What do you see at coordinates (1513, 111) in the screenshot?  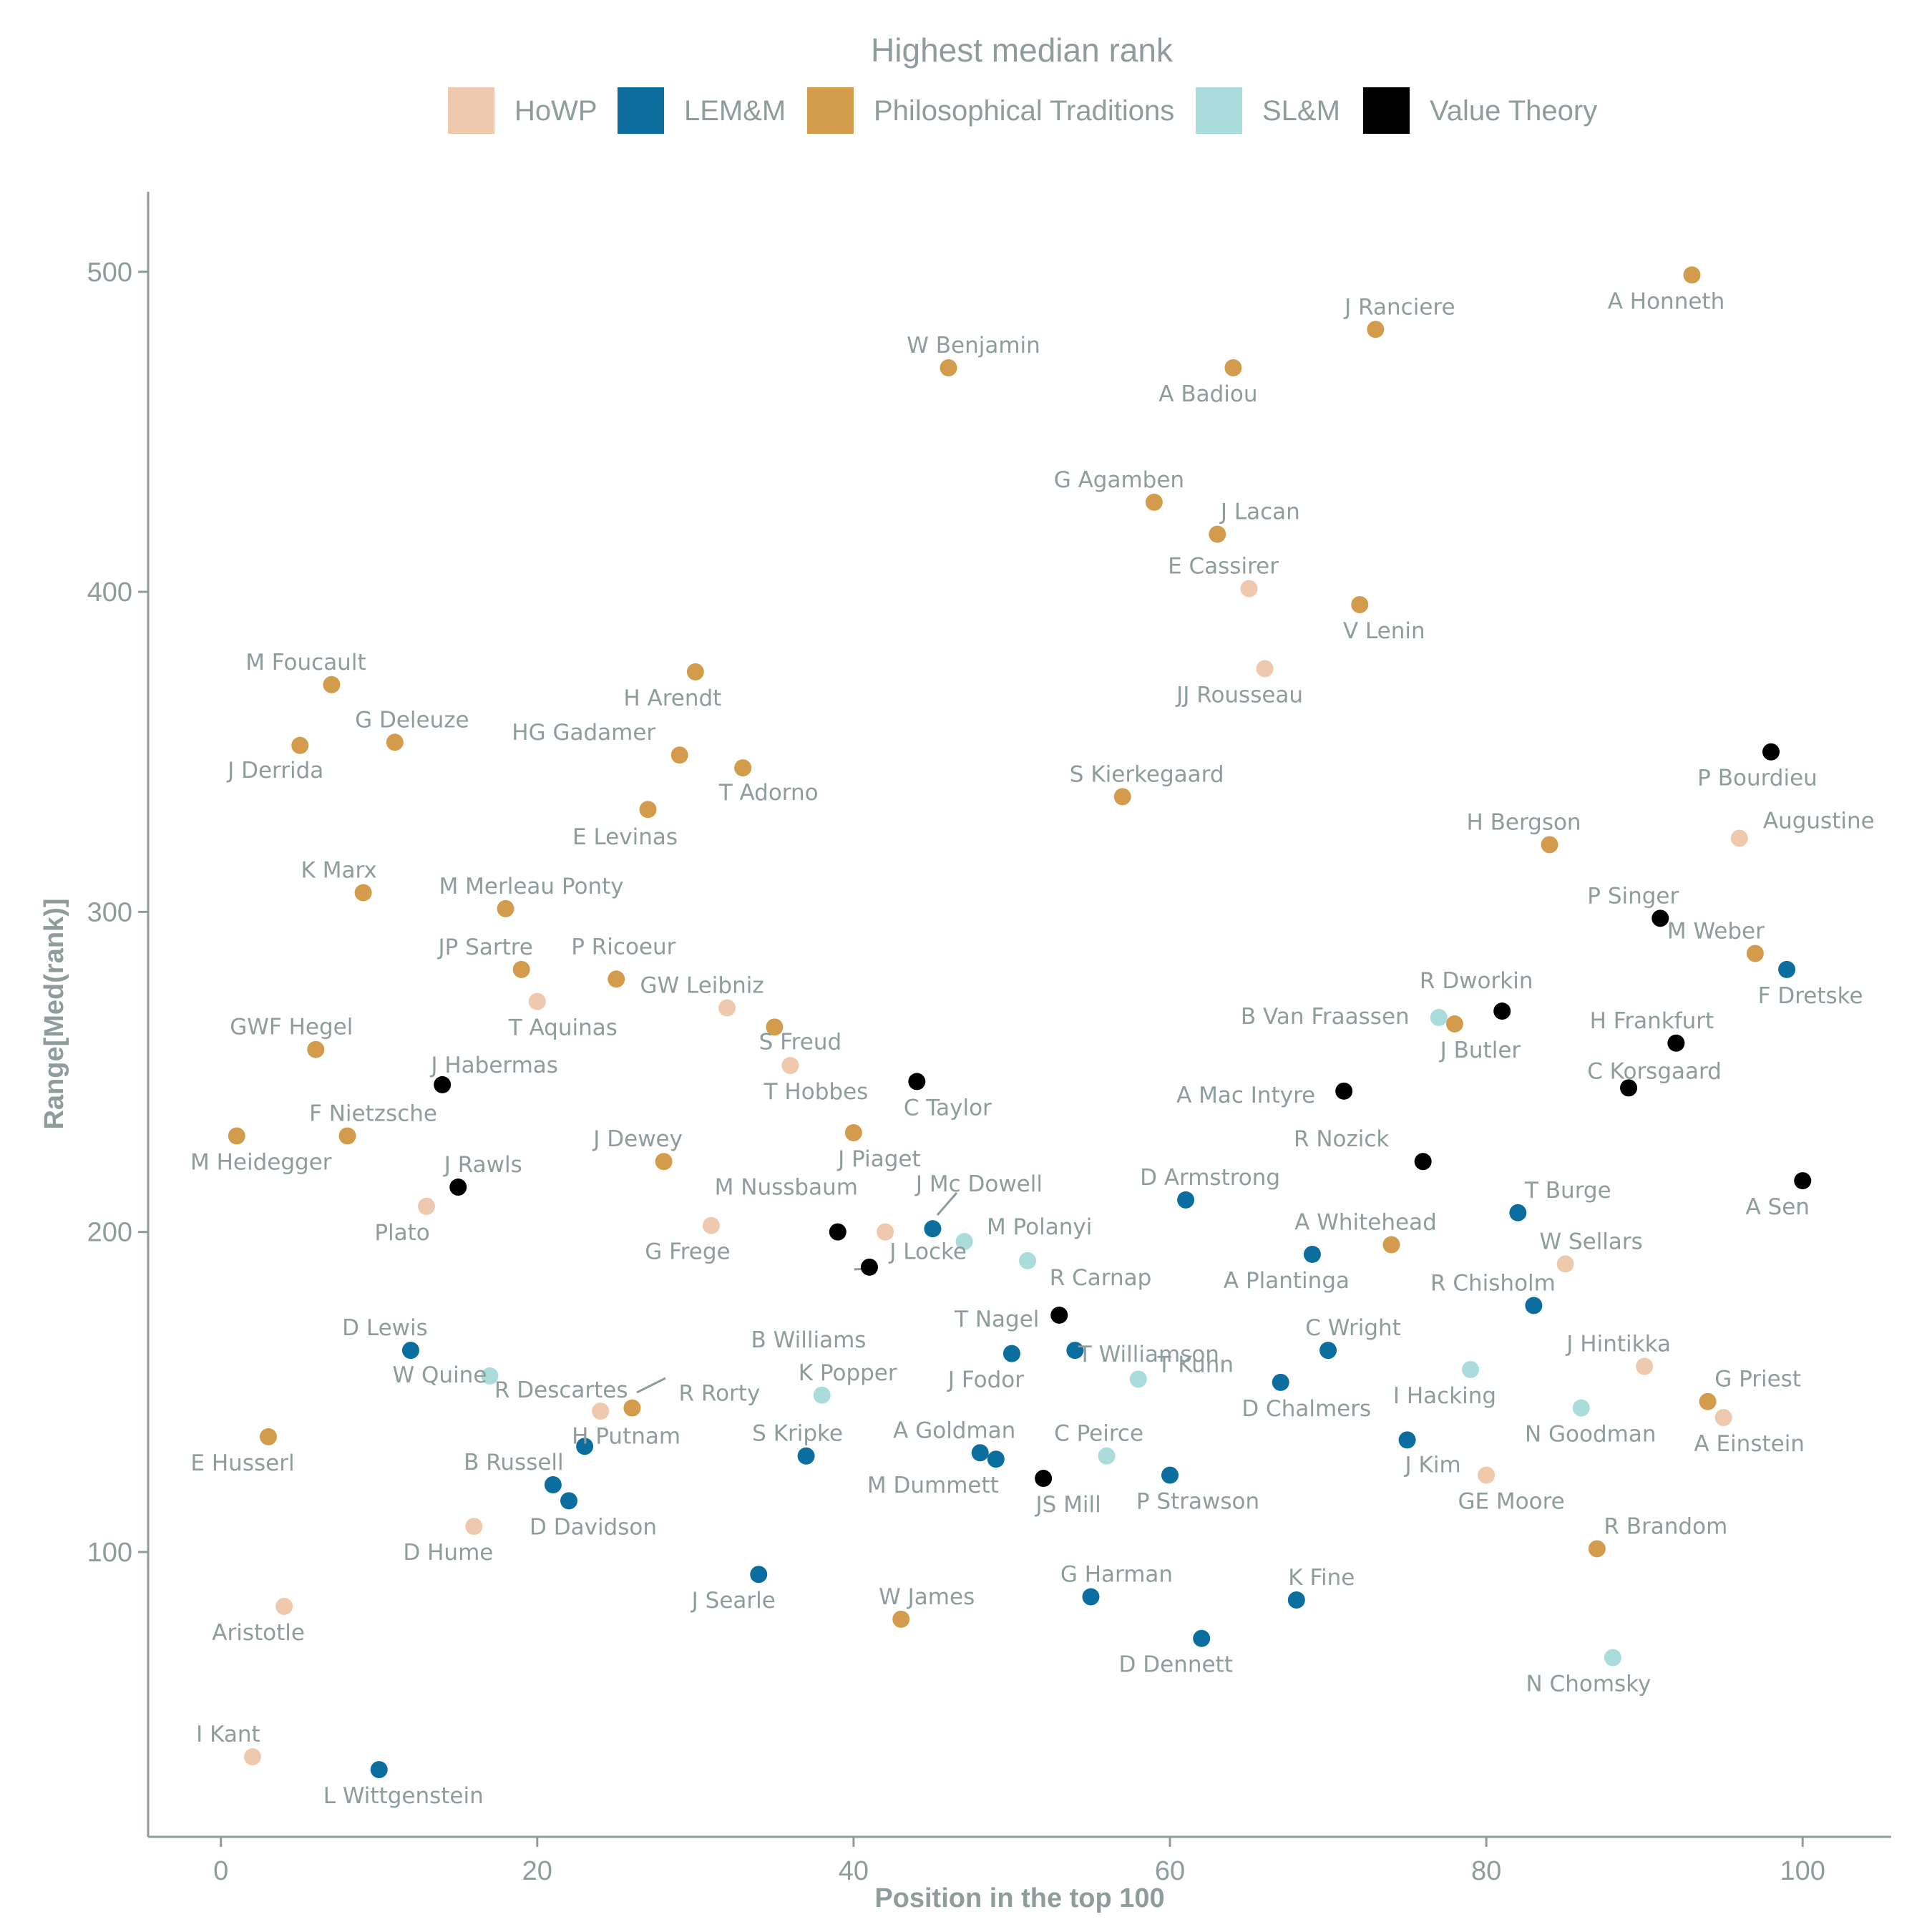 I see `legend-label-value-theory: Value Theory` at bounding box center [1513, 111].